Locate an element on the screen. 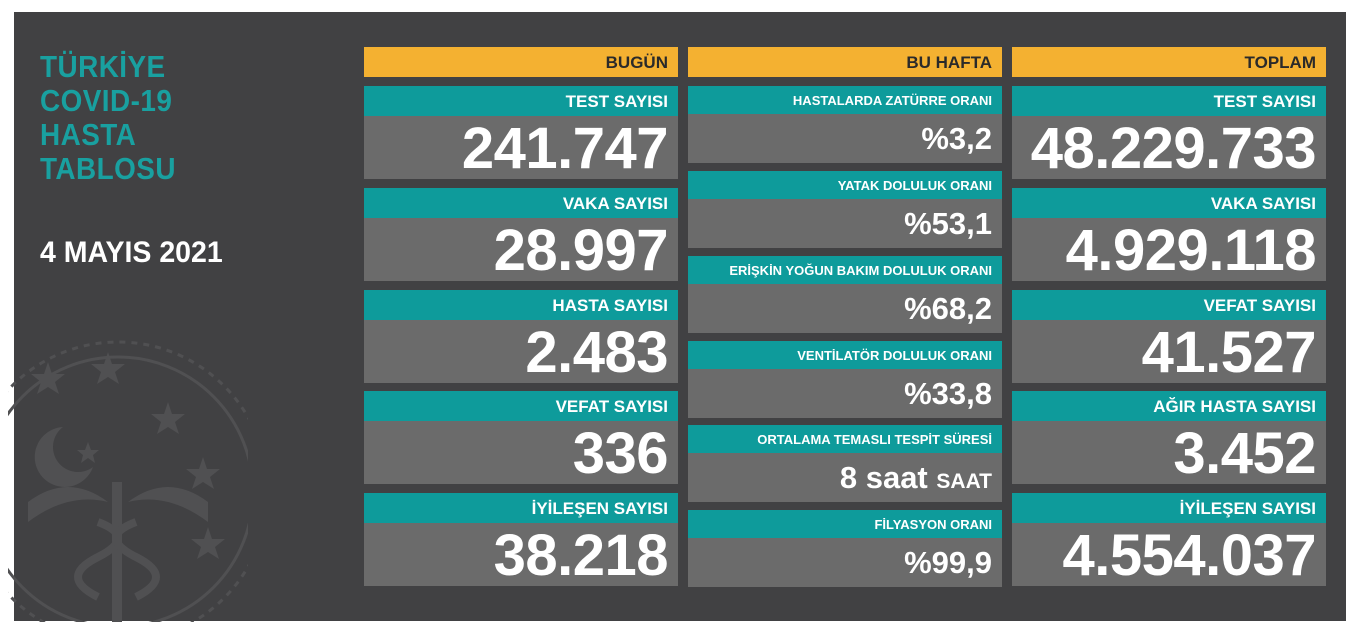  total-test-value: 48.229.733 is located at coordinates (1169, 148).